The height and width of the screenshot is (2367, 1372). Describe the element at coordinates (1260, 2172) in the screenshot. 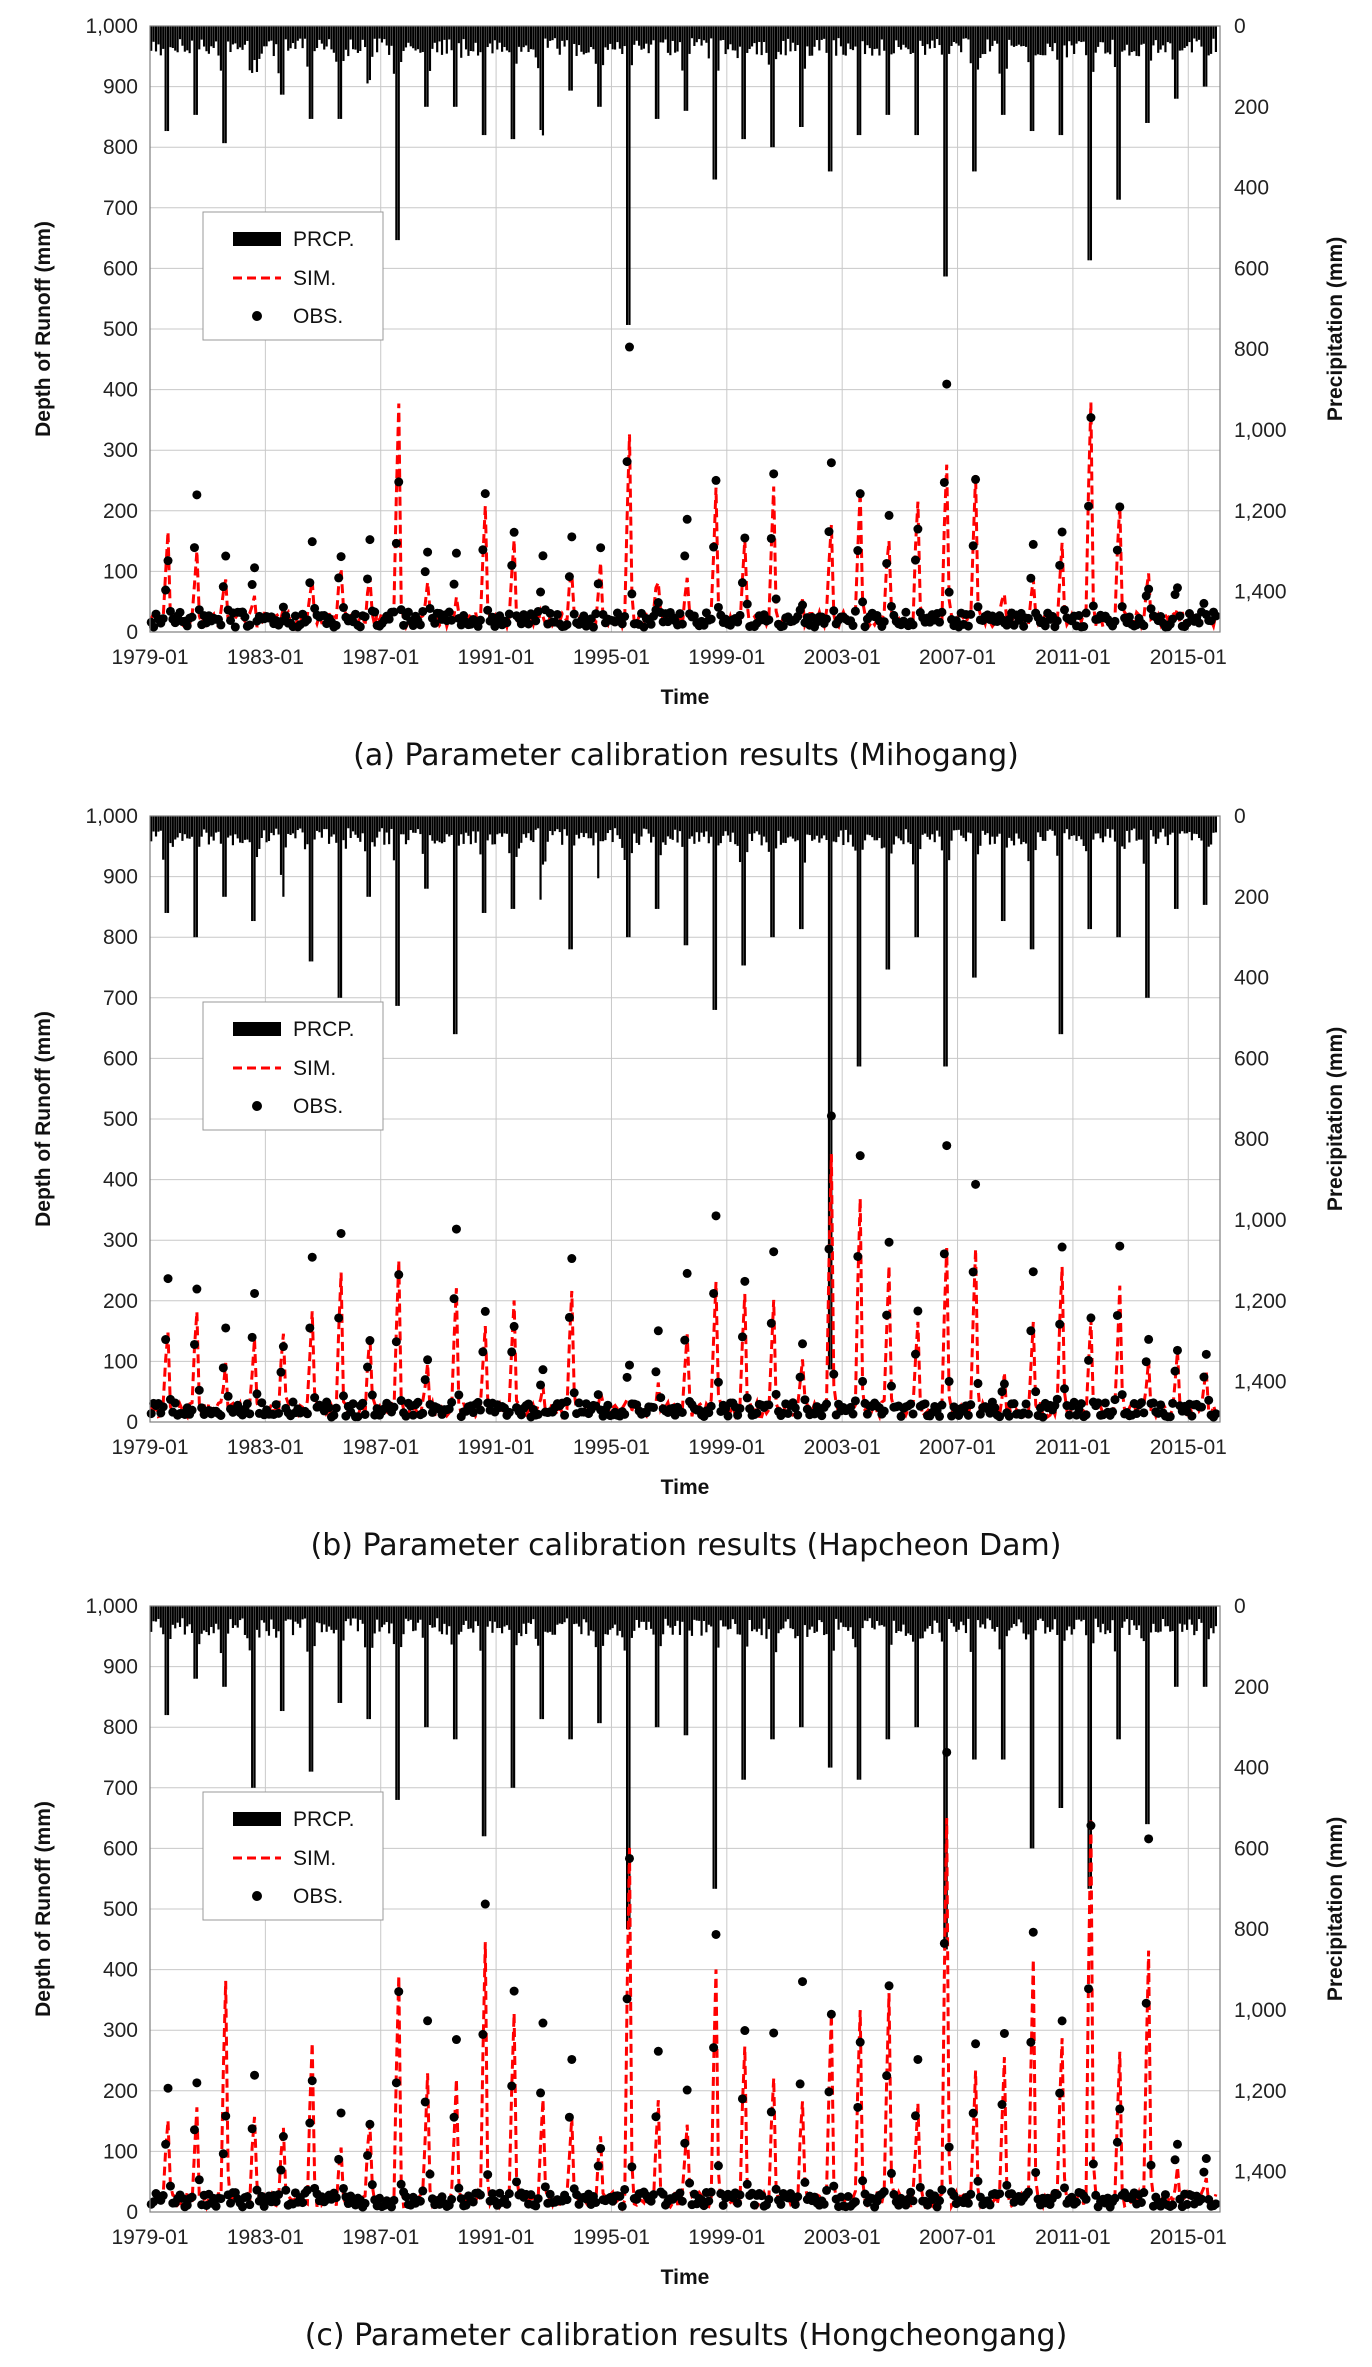

I see `y2-tick-label: 1,400` at that location.